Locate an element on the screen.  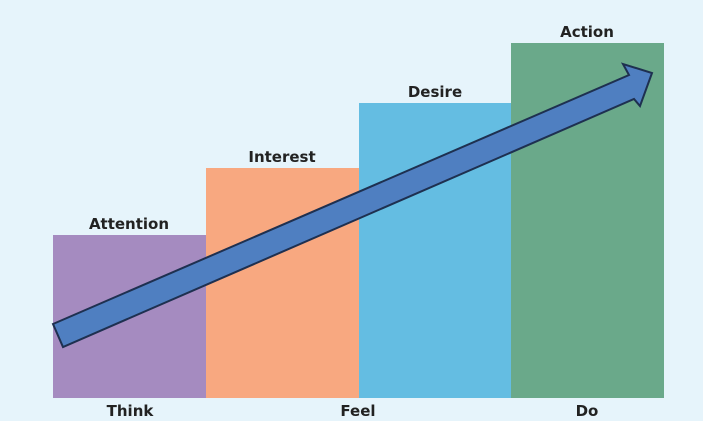
stage-label: Action is located at coordinates (587, 32).